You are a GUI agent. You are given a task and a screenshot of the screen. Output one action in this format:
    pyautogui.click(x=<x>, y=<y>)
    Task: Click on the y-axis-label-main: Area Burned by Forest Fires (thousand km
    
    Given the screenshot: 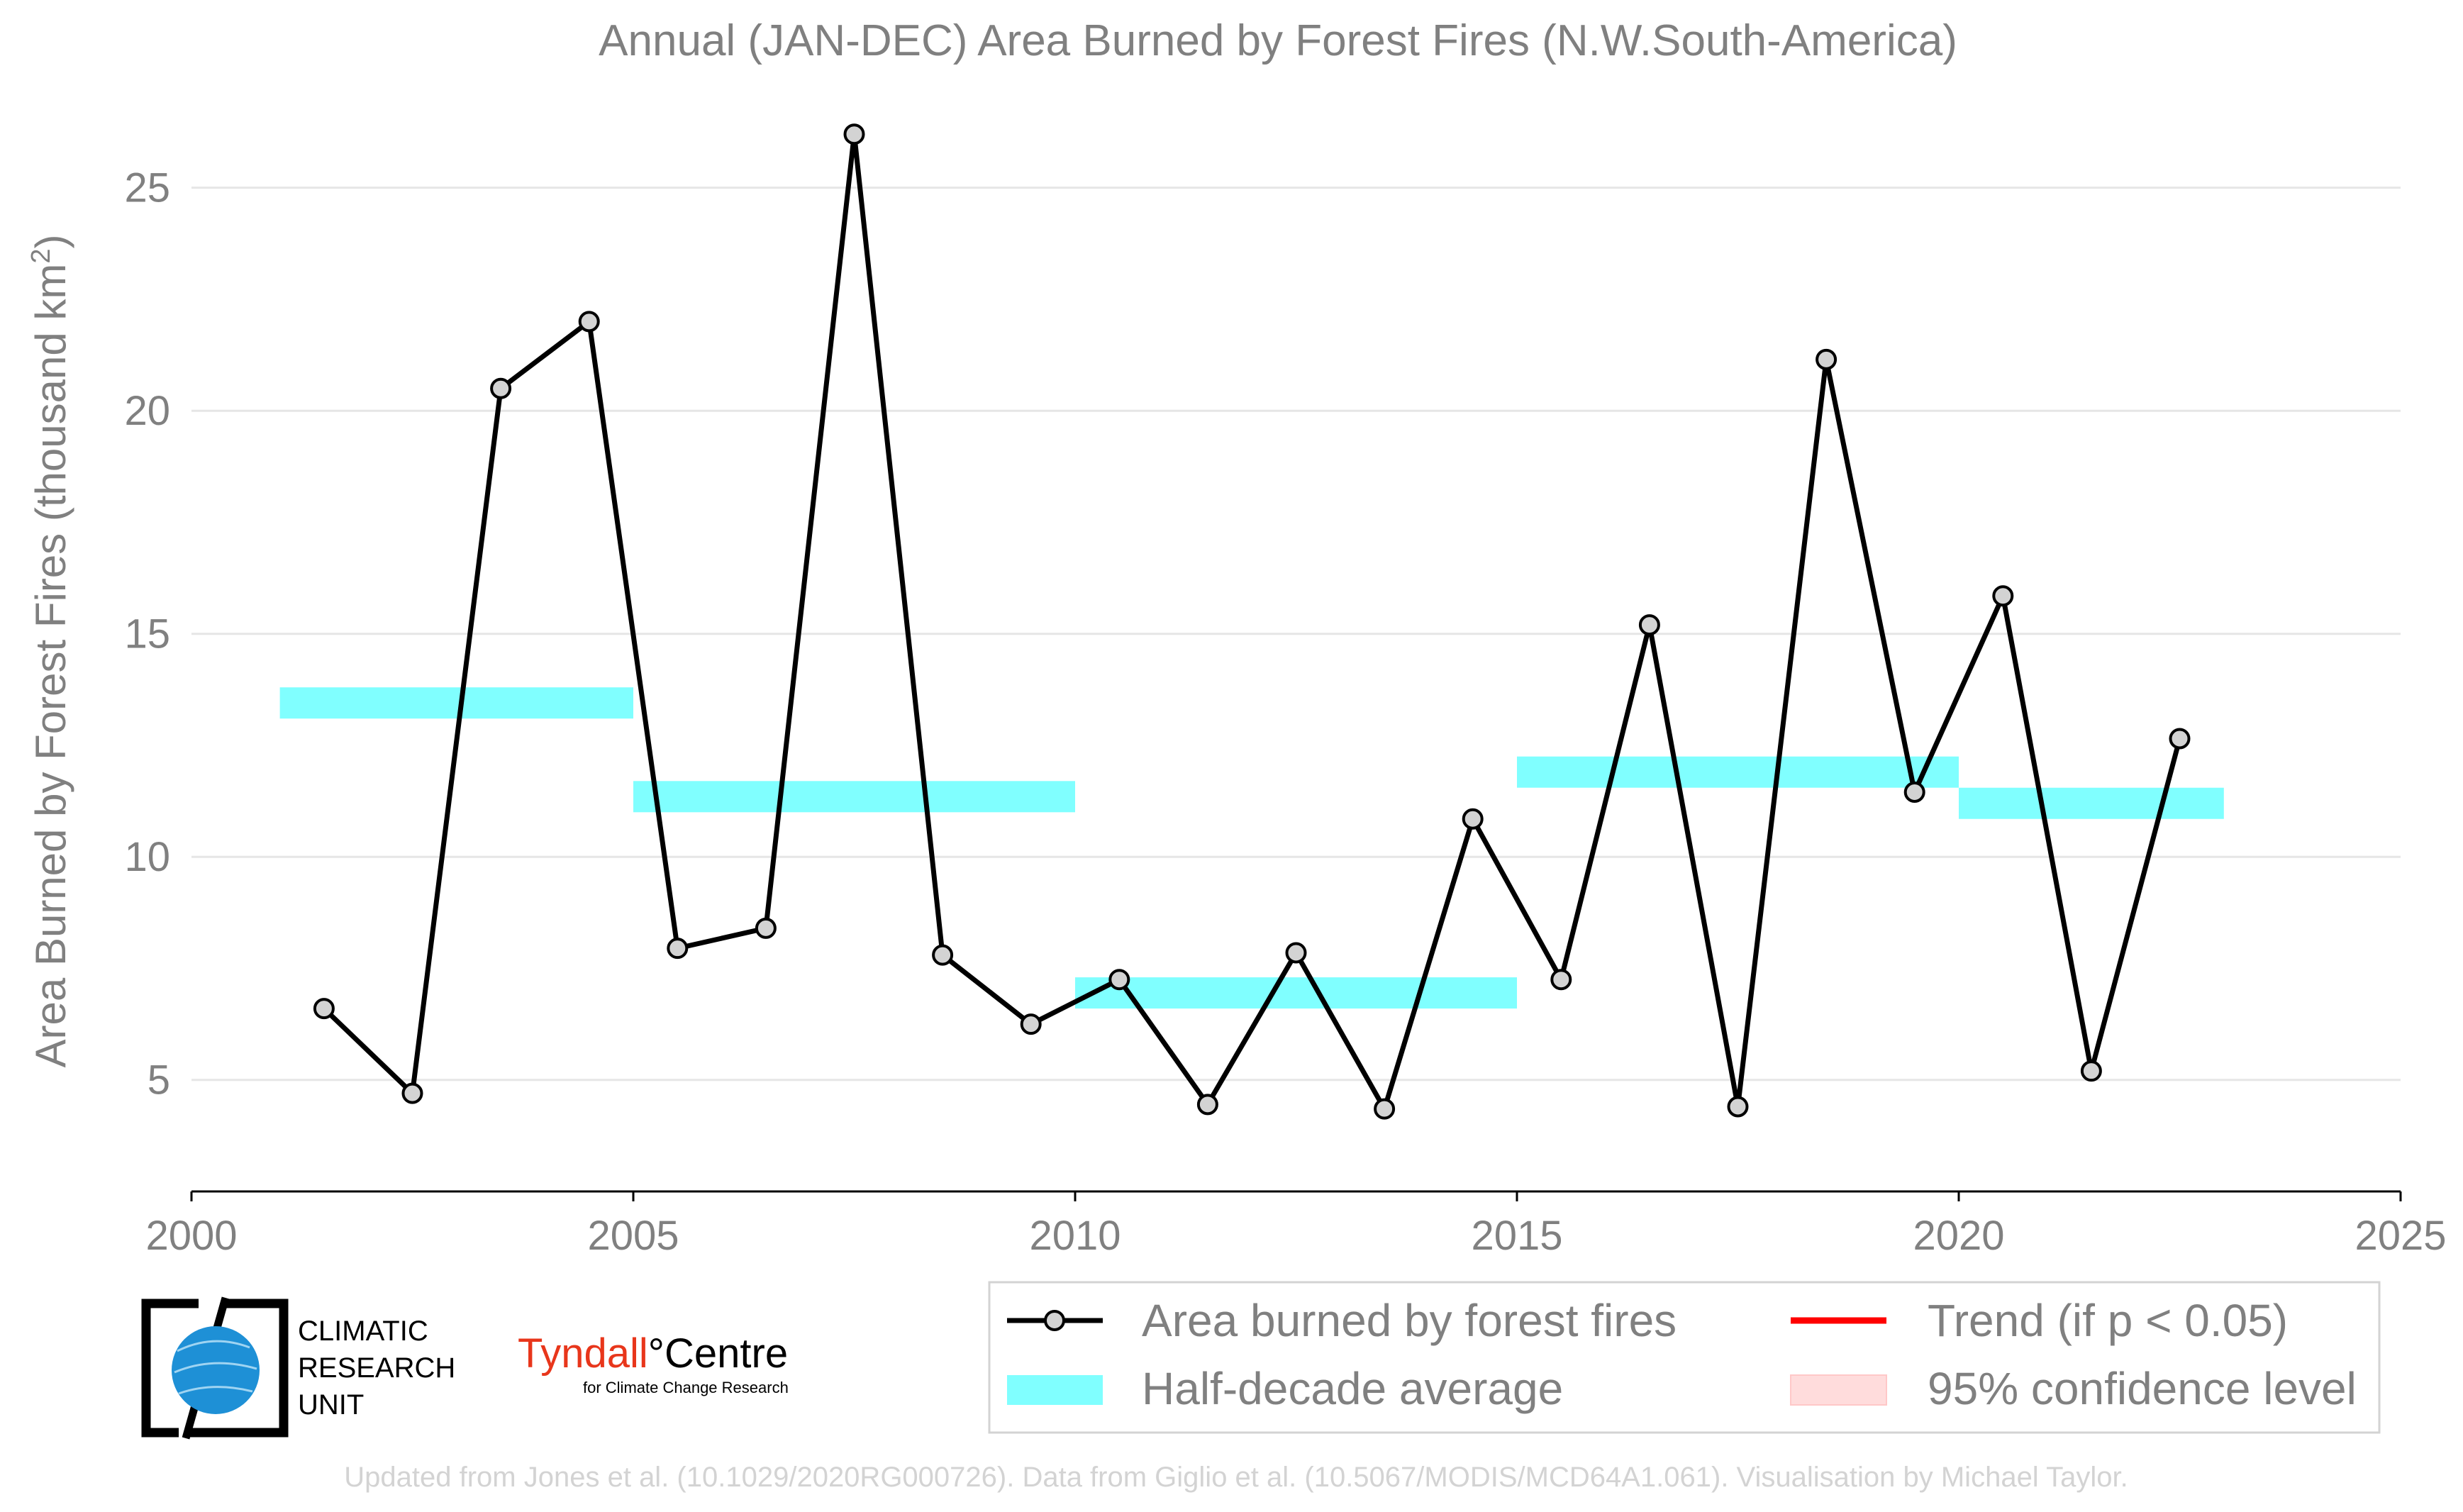 What is the action you would take?
    pyautogui.click(x=51, y=666)
    